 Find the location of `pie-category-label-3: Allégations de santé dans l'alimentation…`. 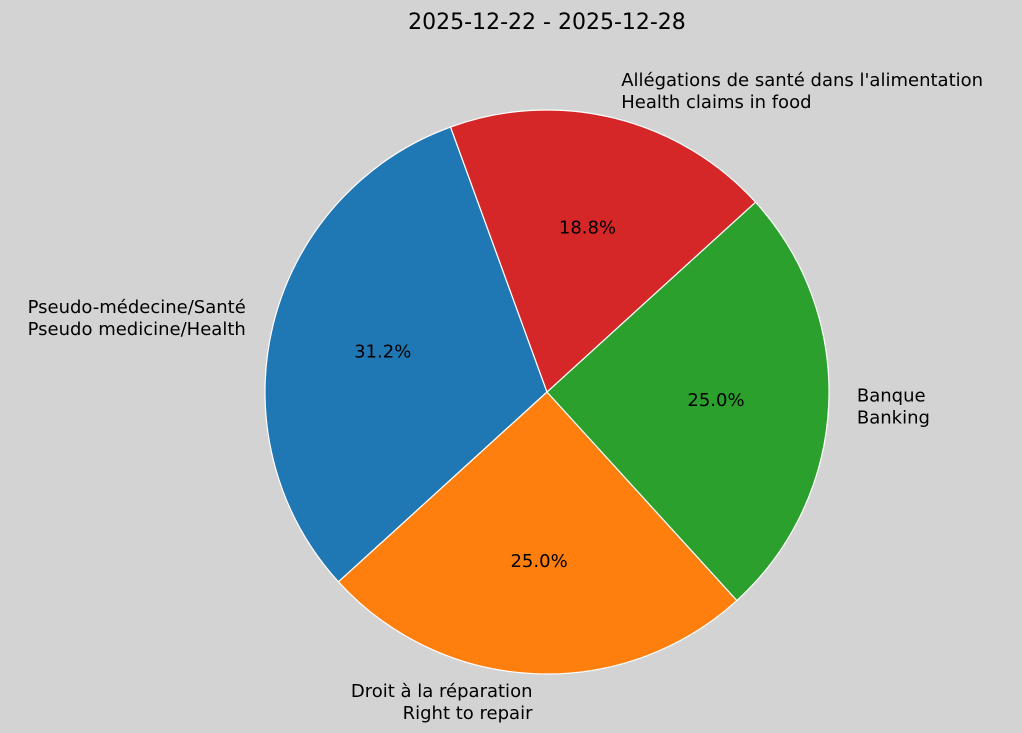

pie-category-label-3: Allégations de santé dans l'alimentation… is located at coordinates (802, 91).